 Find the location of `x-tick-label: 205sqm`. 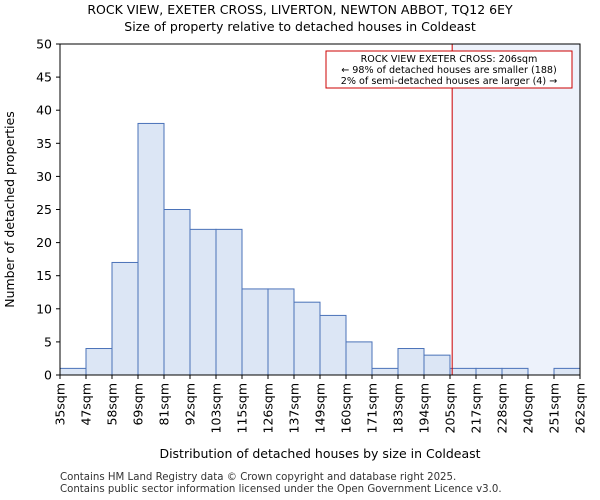

x-tick-label: 205sqm is located at coordinates (450, 408).